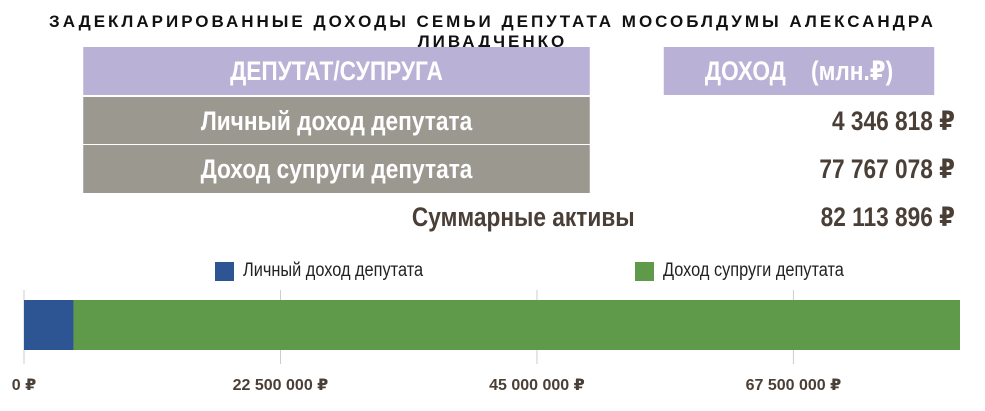 The height and width of the screenshot is (411, 985). What do you see at coordinates (794, 385) in the screenshot?
I see `x-tick-label: 67 500 000 ₽` at bounding box center [794, 385].